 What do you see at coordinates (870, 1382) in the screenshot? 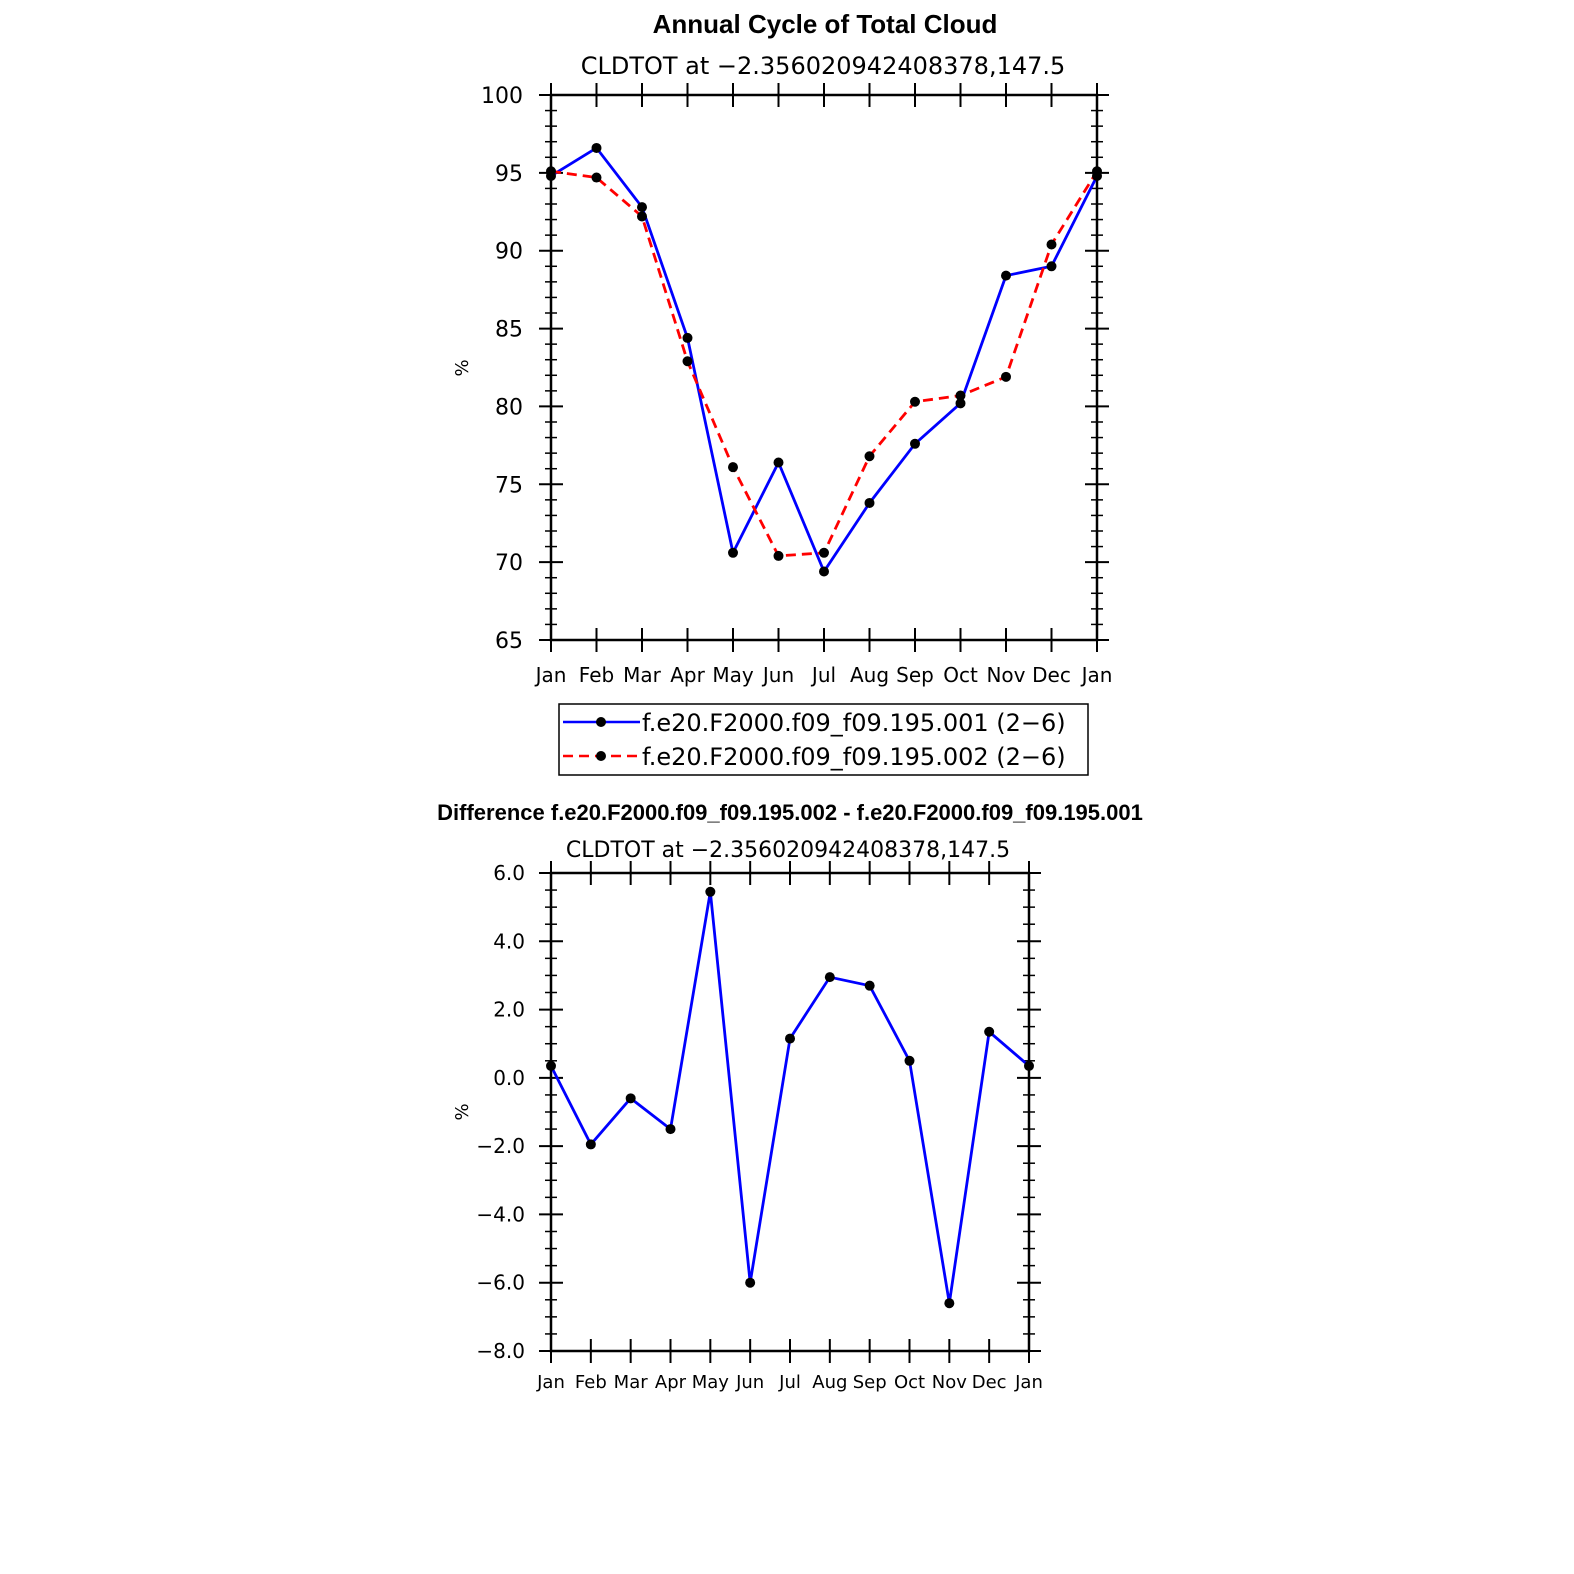
I see `chart2-xtick: Sep` at bounding box center [870, 1382].